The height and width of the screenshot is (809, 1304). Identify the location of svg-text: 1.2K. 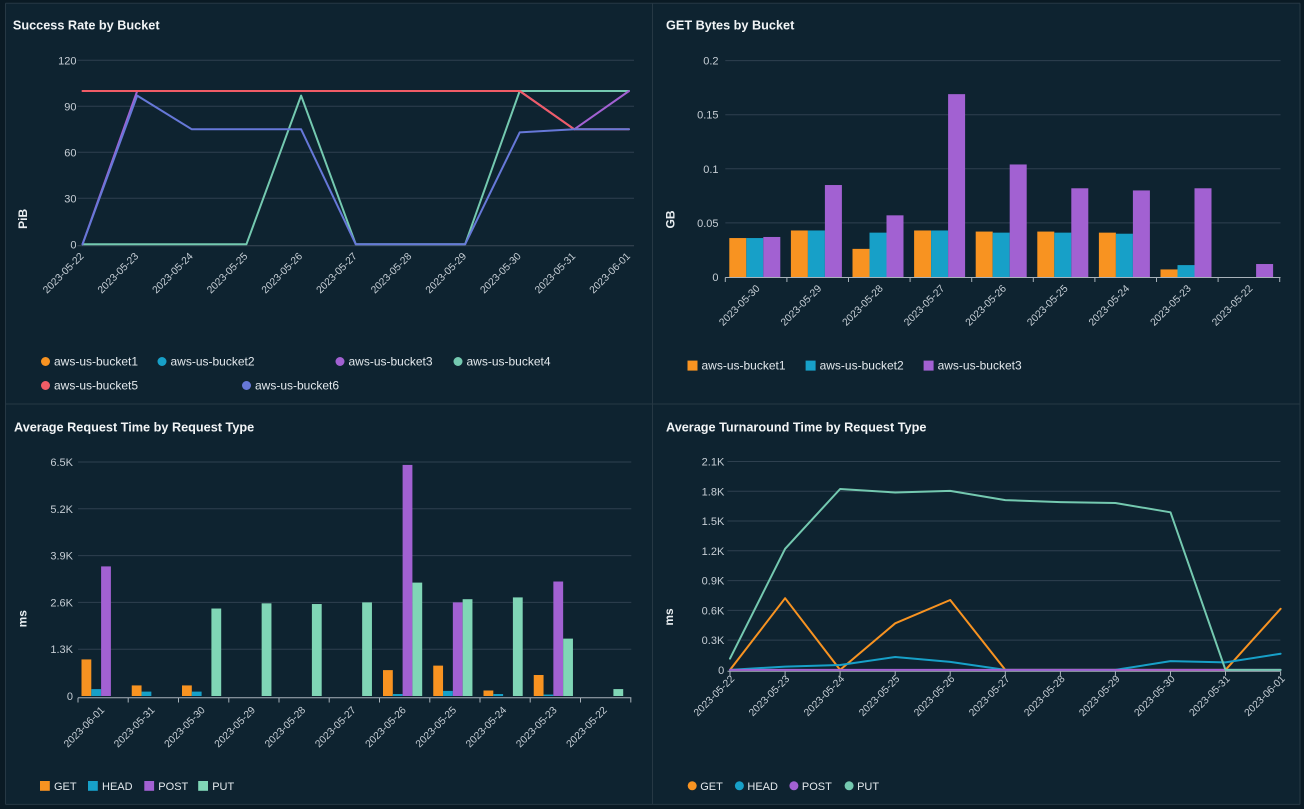
(713, 552).